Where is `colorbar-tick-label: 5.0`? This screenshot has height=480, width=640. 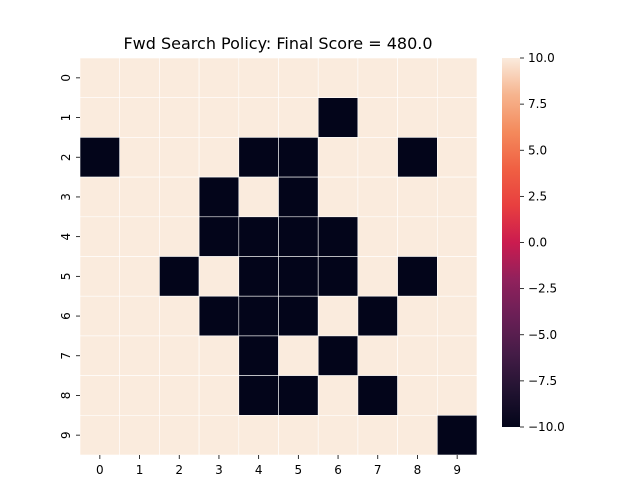
colorbar-tick-label: 5.0 is located at coordinates (537, 150).